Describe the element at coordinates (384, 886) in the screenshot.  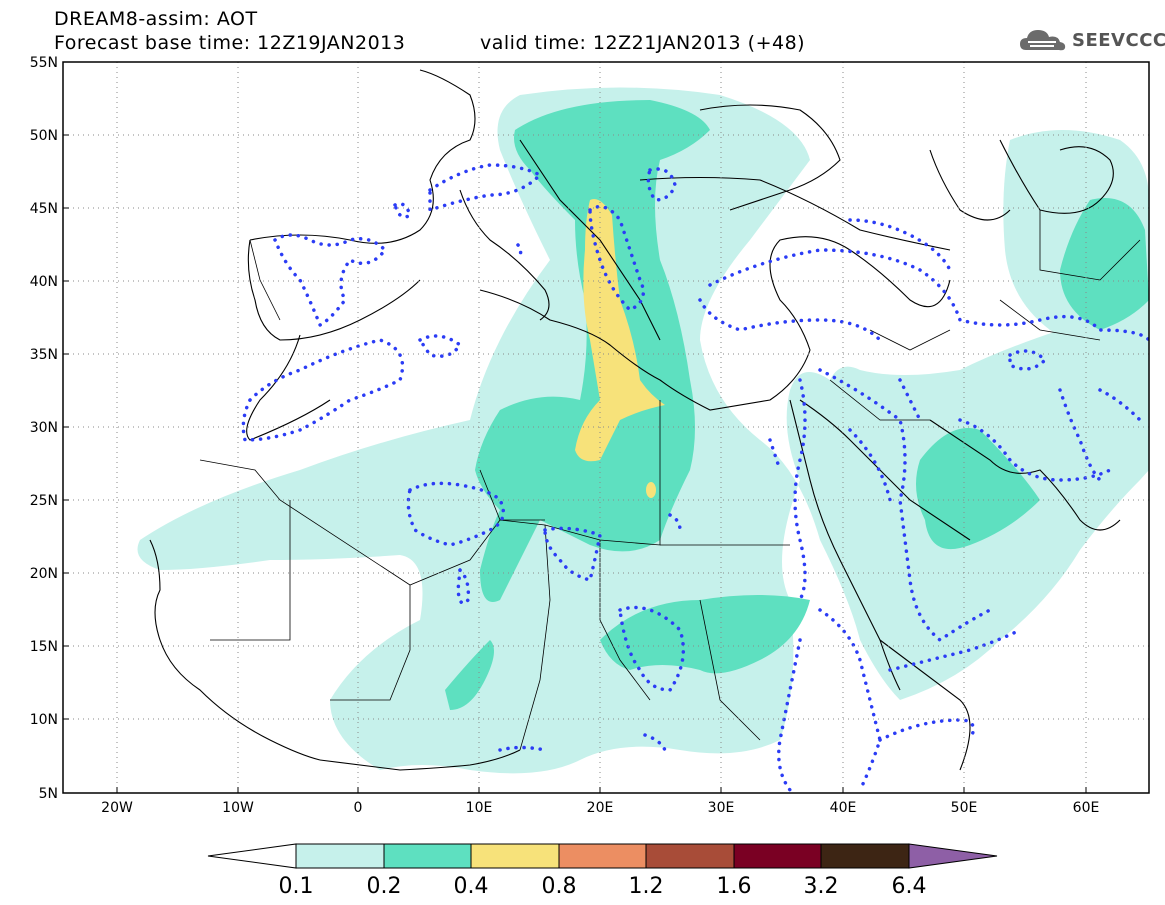
I see `colorbar-label: 0.2` at that location.